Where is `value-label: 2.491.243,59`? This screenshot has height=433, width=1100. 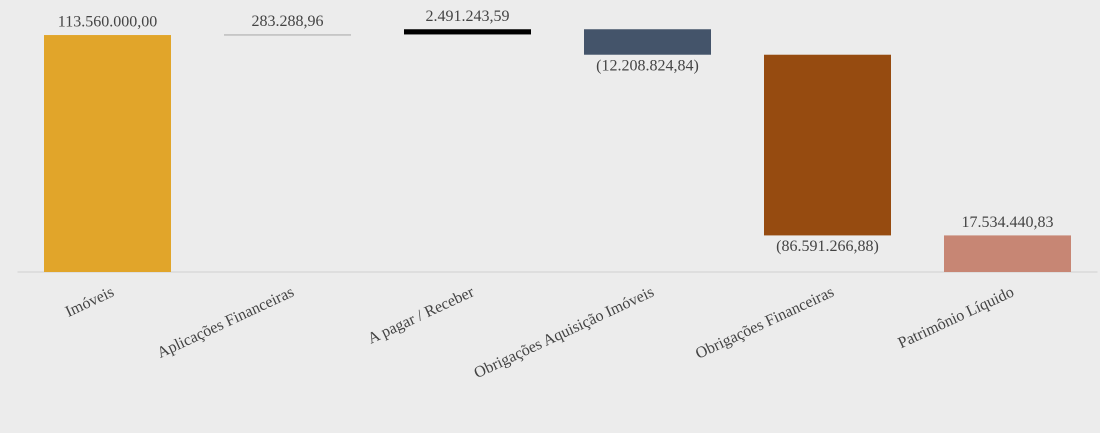
value-label: 2.491.243,59 is located at coordinates (468, 16).